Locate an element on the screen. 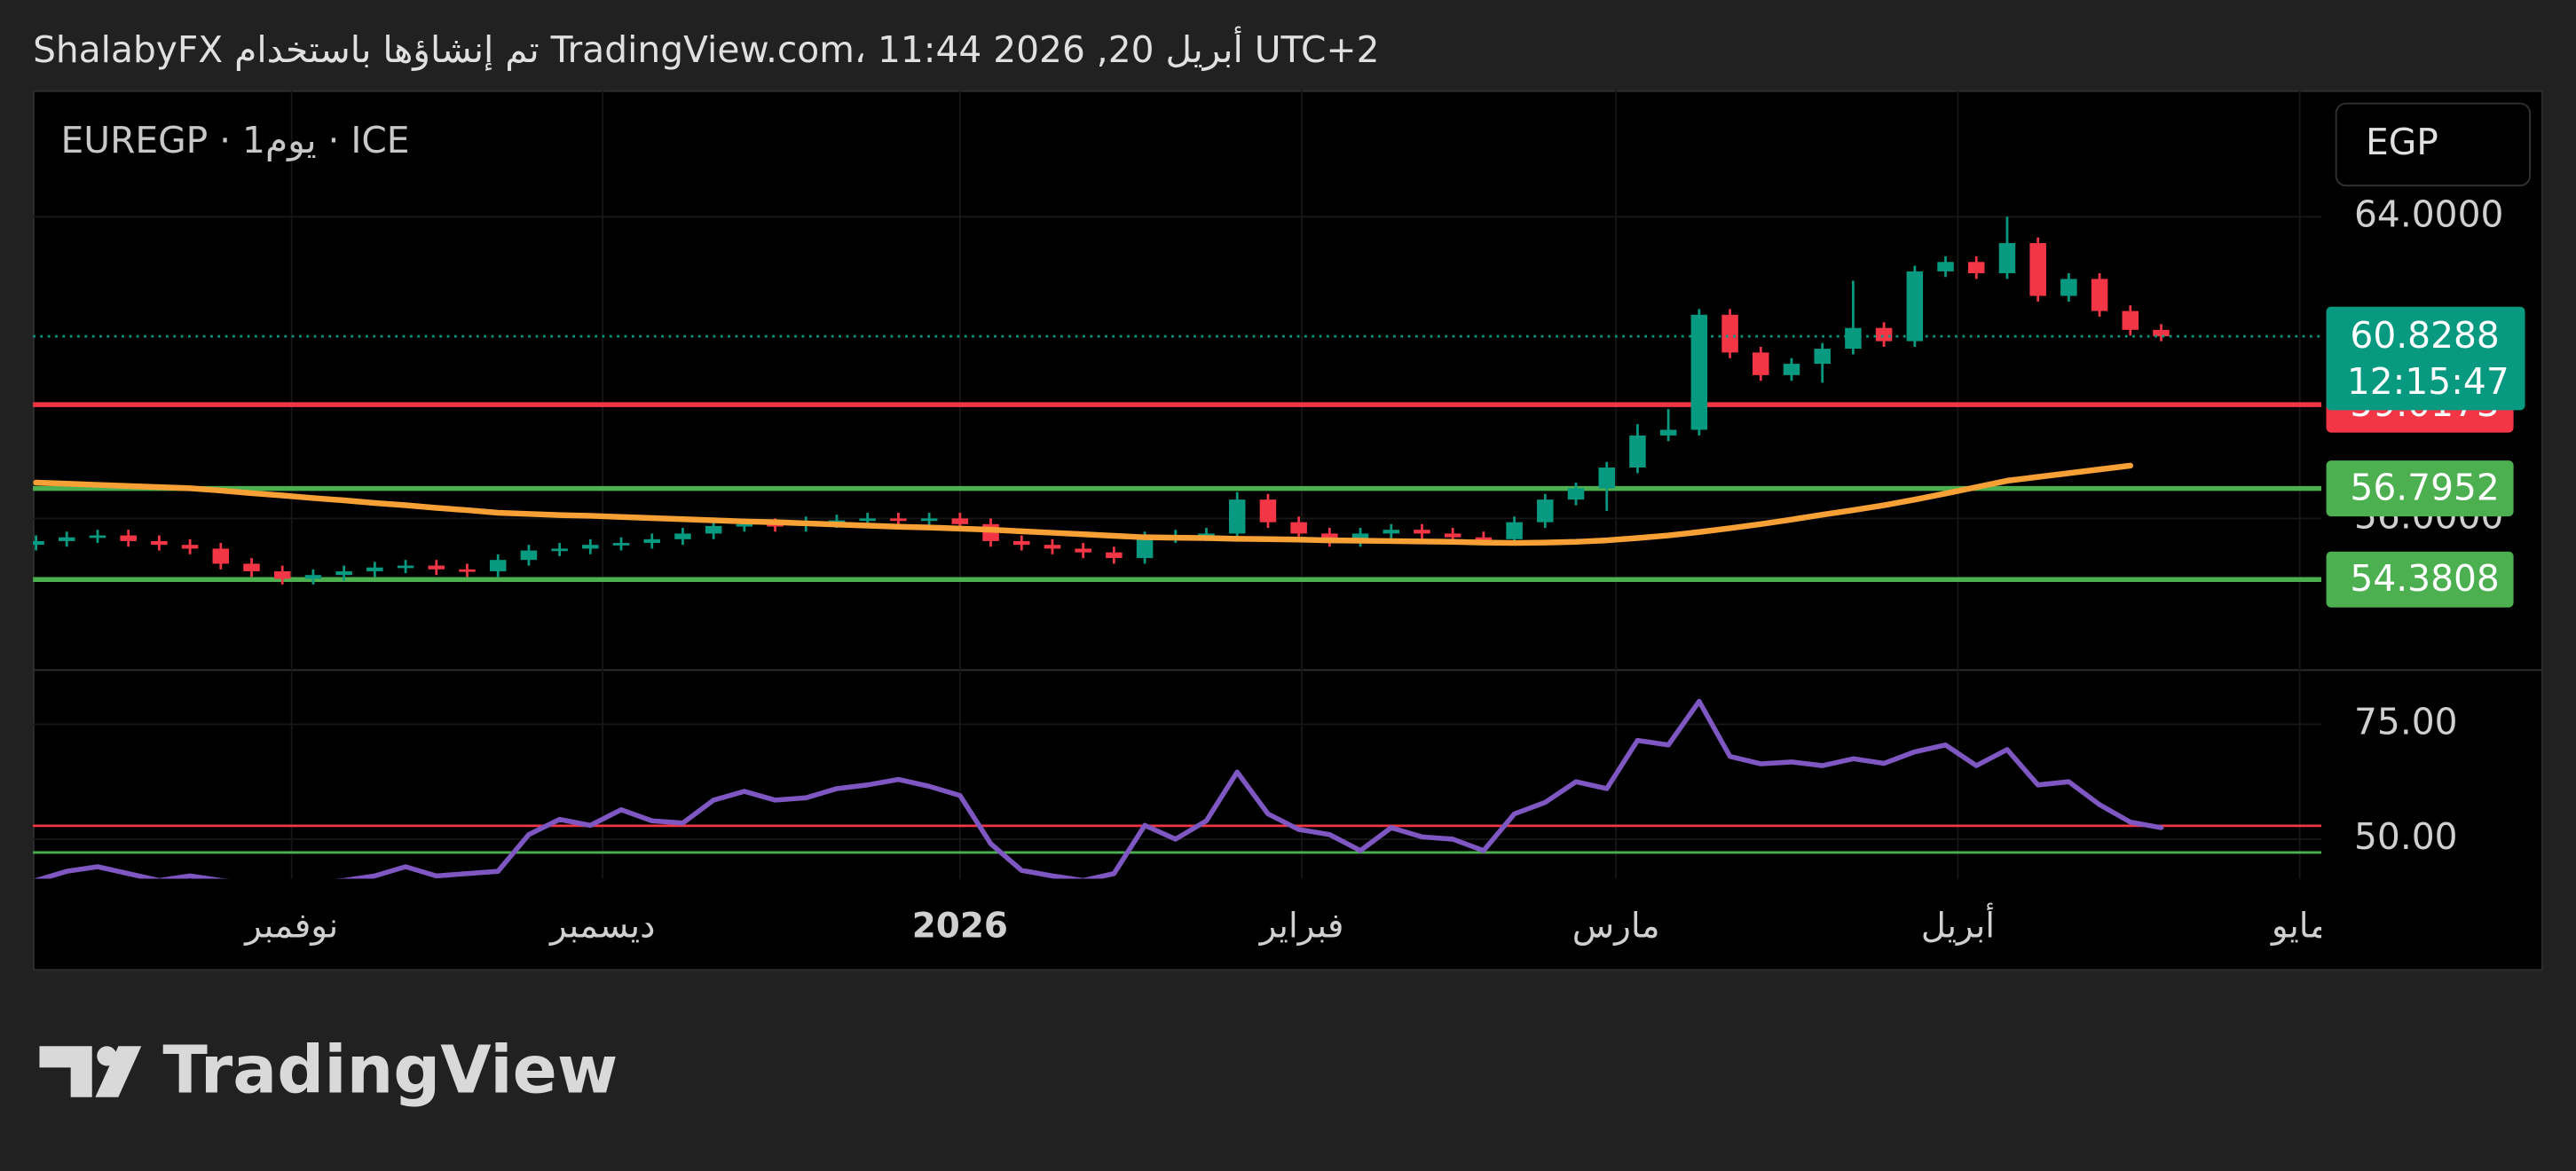  brand-logo is located at coordinates (91, 1071).